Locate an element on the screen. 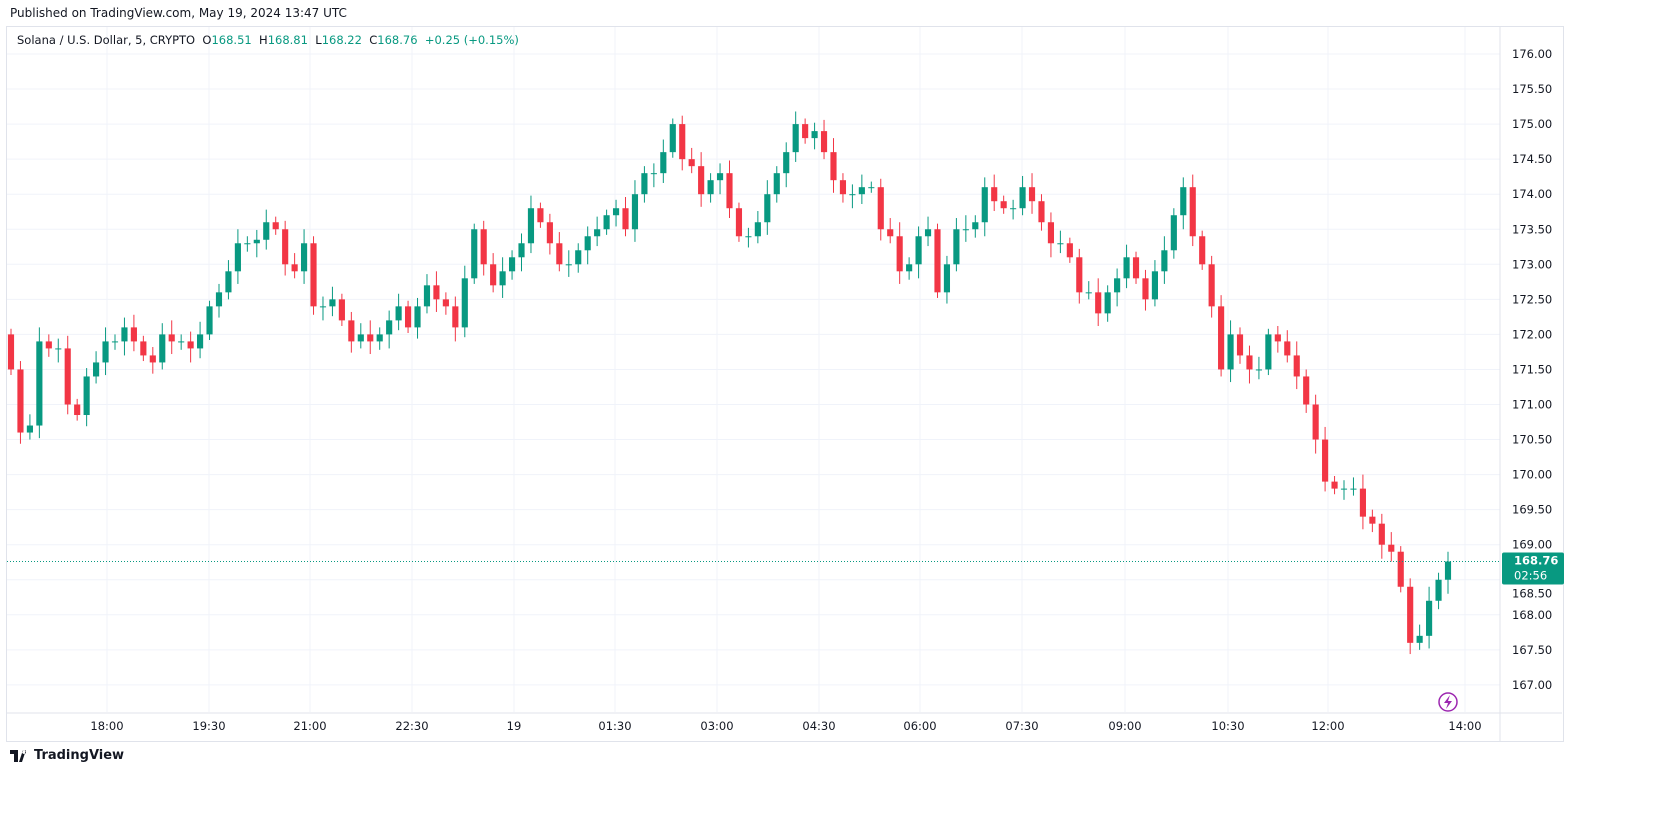 The height and width of the screenshot is (819, 1662). tradingview-logo-icon is located at coordinates (18, 755).